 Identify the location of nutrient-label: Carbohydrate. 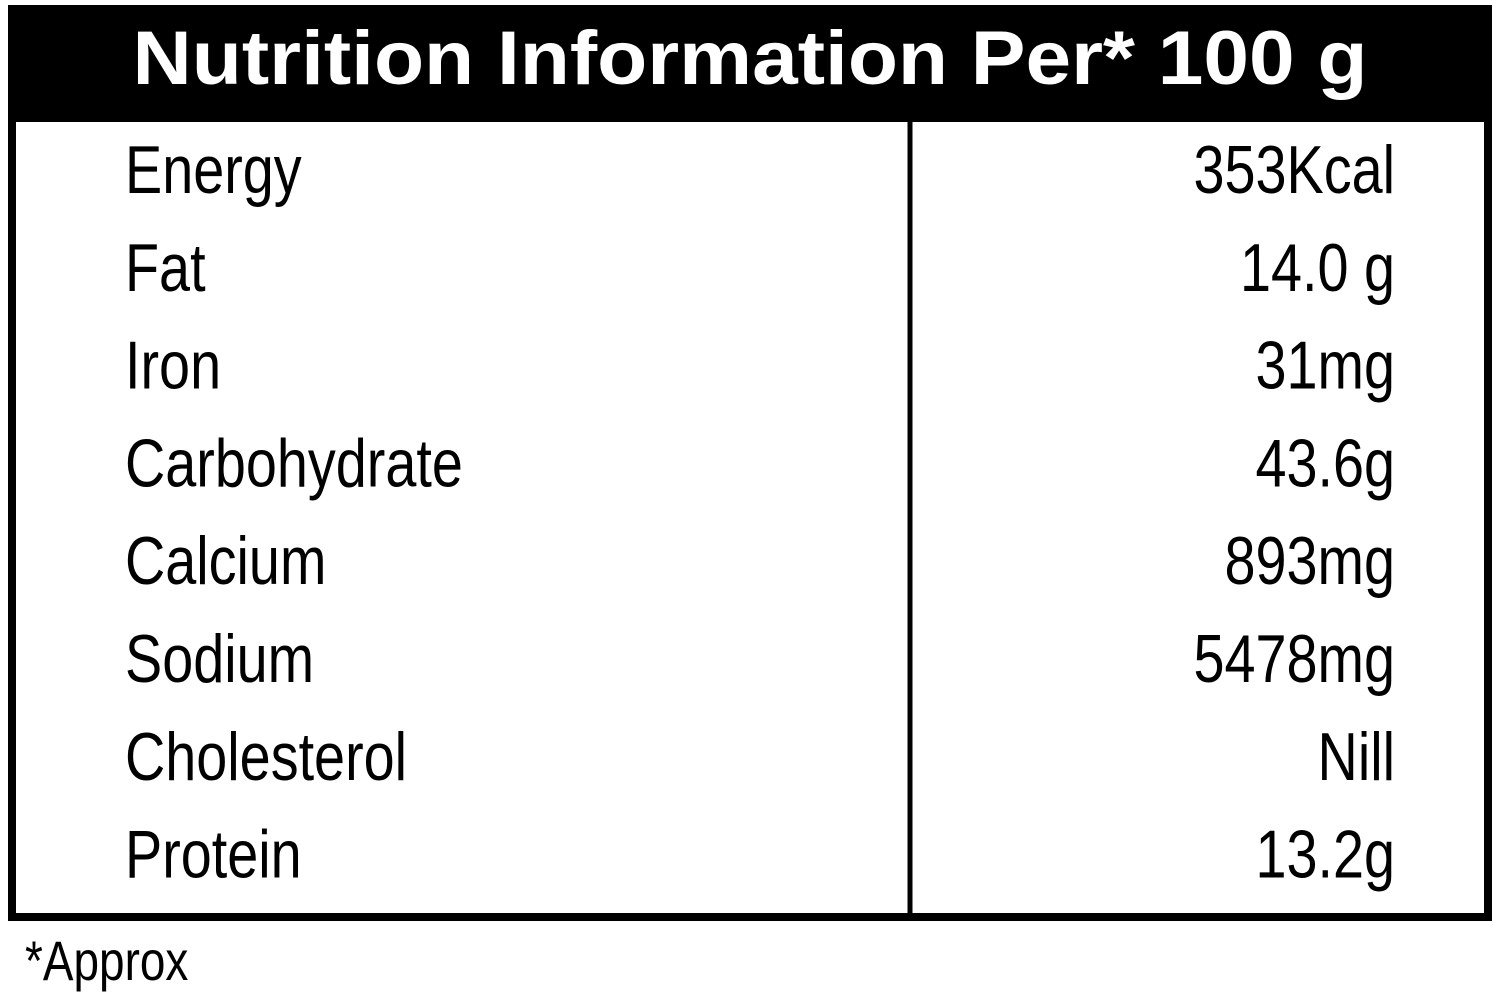
(294, 463).